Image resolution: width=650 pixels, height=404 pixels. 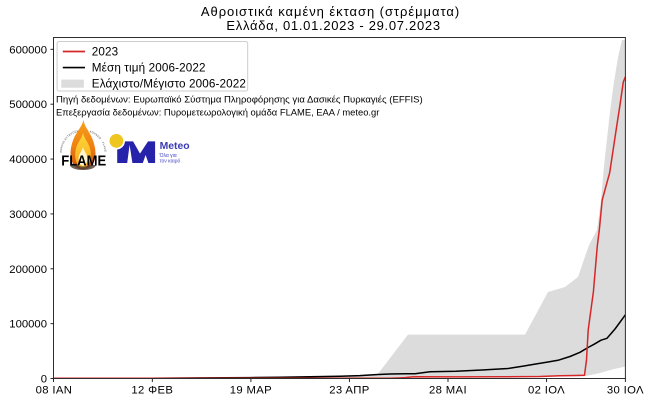 I want to click on svg-text: 12 ΦΕΒ, so click(x=152, y=391).